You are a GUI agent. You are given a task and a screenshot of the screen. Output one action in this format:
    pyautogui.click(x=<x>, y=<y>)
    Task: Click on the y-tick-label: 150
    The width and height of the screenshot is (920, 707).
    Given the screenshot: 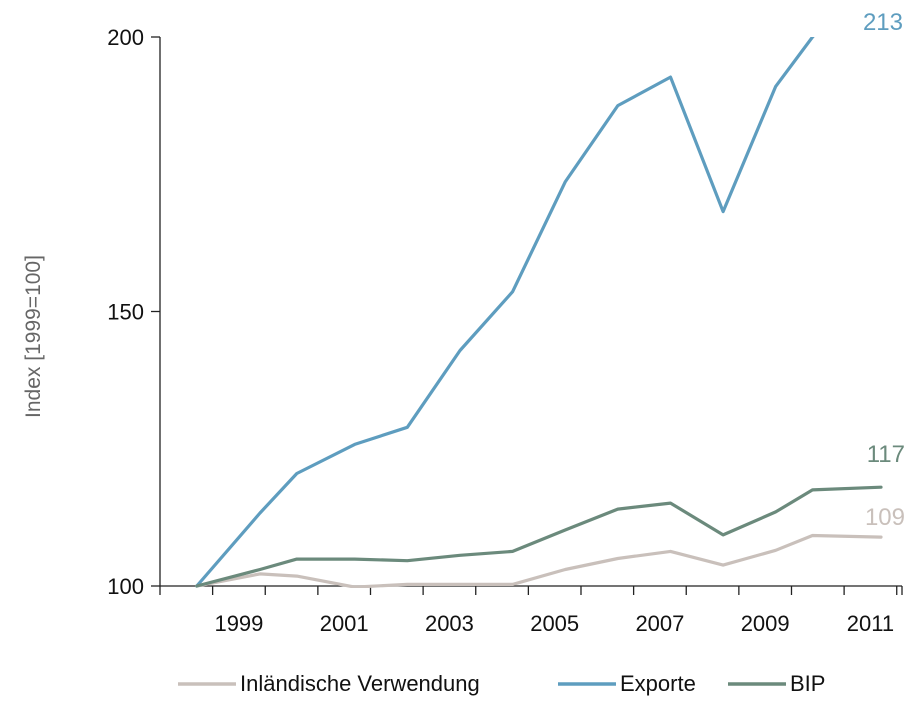 What is the action you would take?
    pyautogui.click(x=125, y=312)
    